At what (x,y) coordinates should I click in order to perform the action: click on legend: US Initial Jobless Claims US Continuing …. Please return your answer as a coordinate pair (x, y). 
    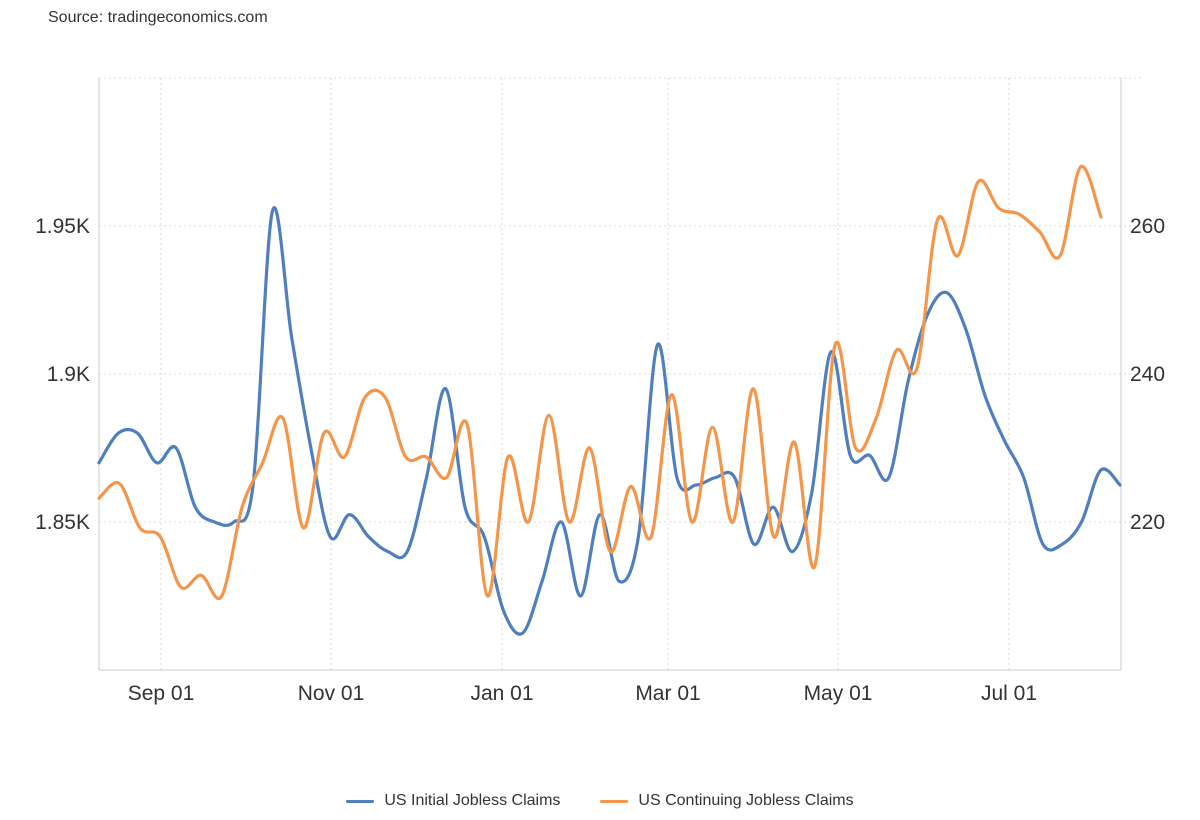
    Looking at the image, I should click on (600, 801).